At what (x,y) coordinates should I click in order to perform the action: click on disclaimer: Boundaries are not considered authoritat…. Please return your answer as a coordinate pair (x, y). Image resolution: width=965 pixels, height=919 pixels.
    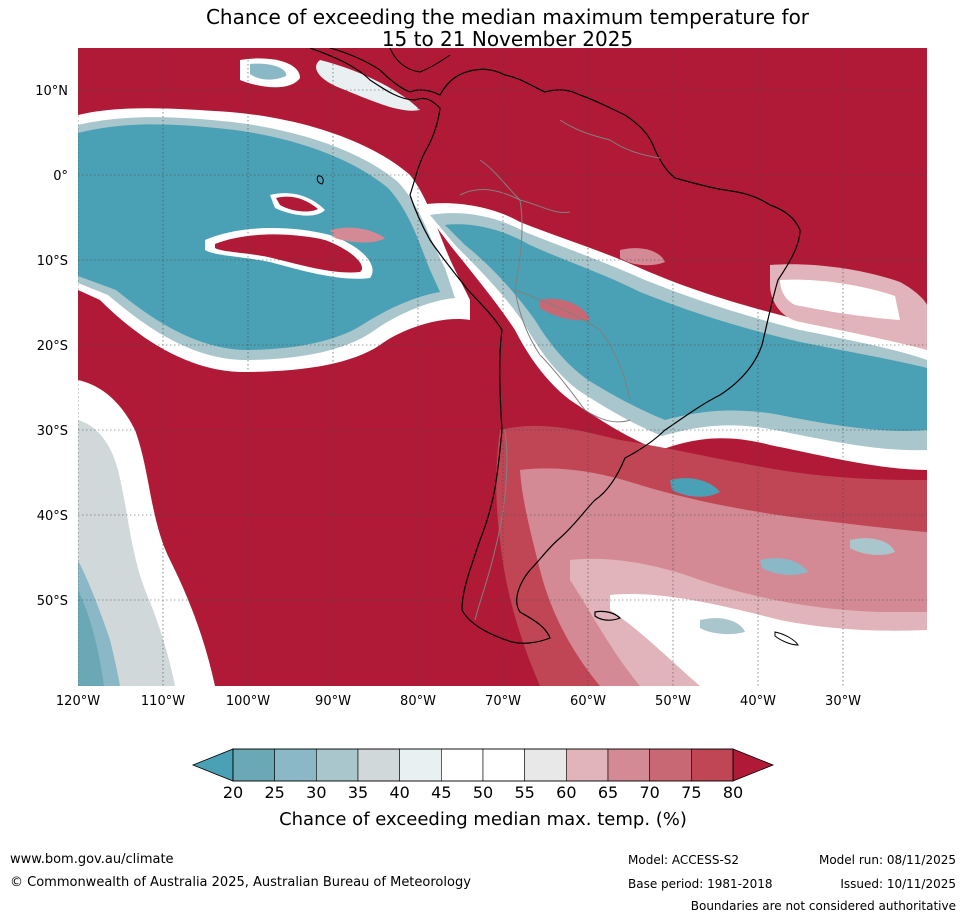
    Looking at the image, I should click on (823, 906).